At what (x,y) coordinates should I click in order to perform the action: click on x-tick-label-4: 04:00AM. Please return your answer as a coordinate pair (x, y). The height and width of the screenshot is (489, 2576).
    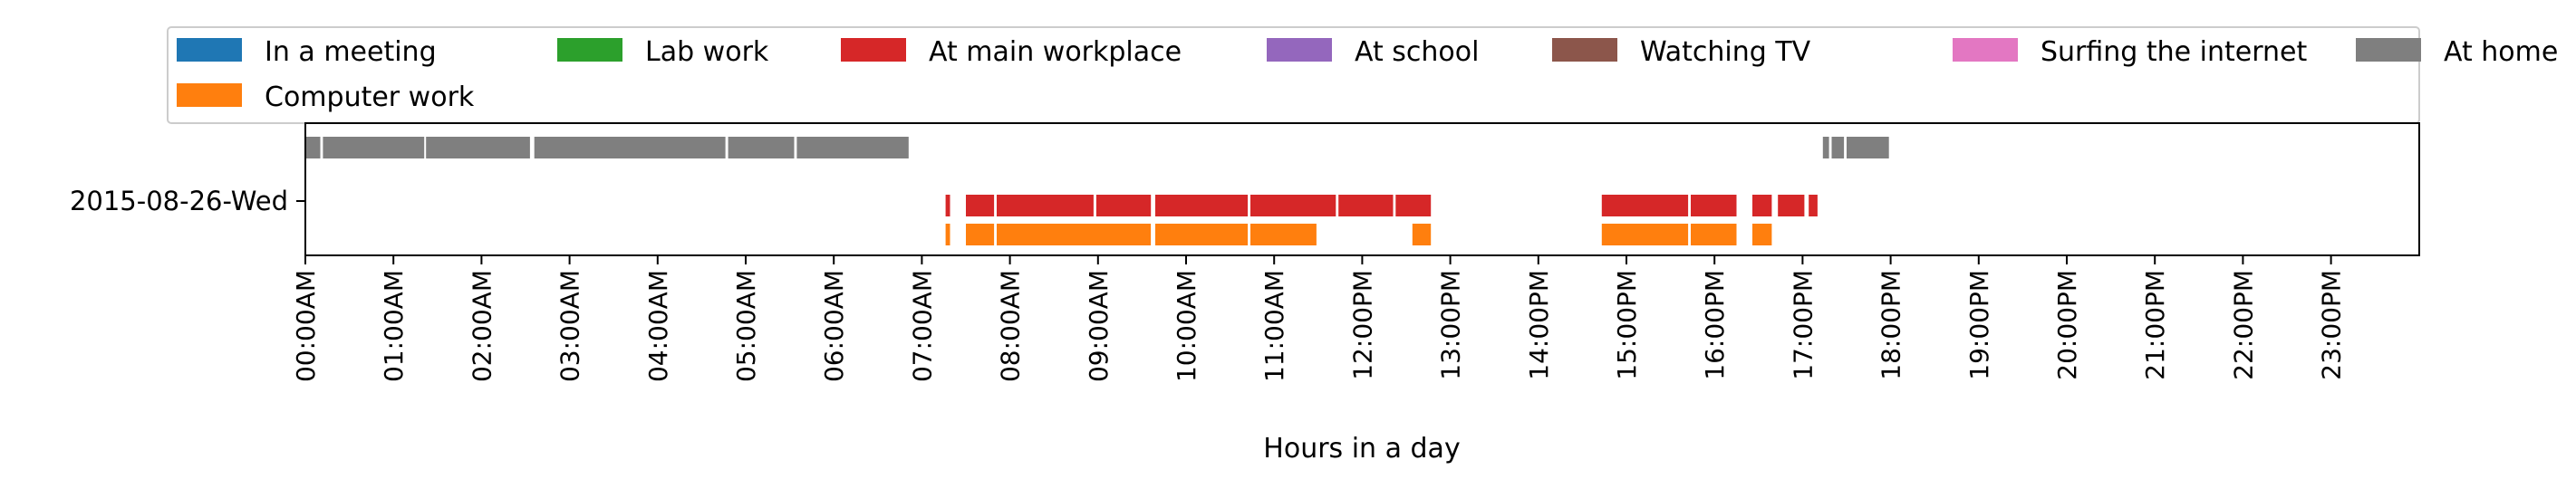
    Looking at the image, I should click on (658, 326).